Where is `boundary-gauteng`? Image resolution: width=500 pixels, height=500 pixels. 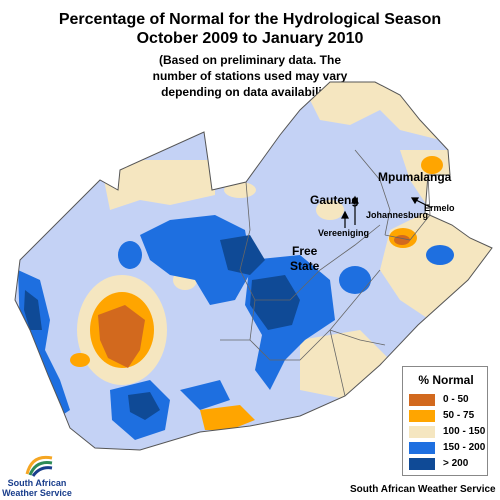 boundary-gauteng is located at coordinates (372, 192).